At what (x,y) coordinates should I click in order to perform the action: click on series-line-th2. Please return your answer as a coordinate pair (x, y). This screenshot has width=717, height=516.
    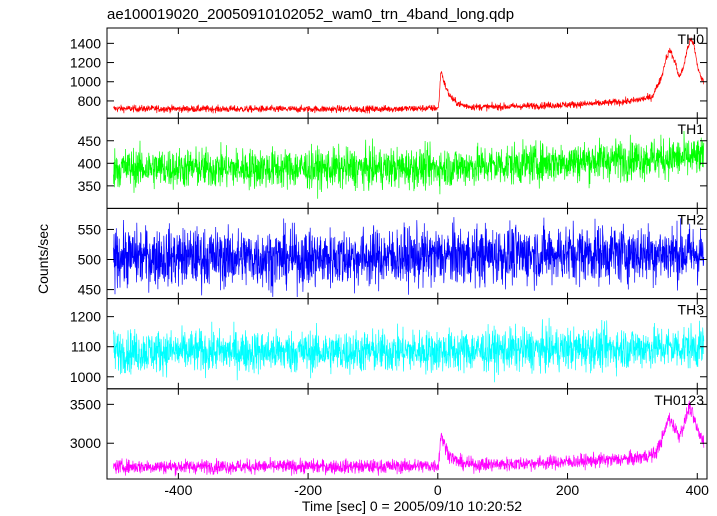
    Looking at the image, I should click on (409, 257).